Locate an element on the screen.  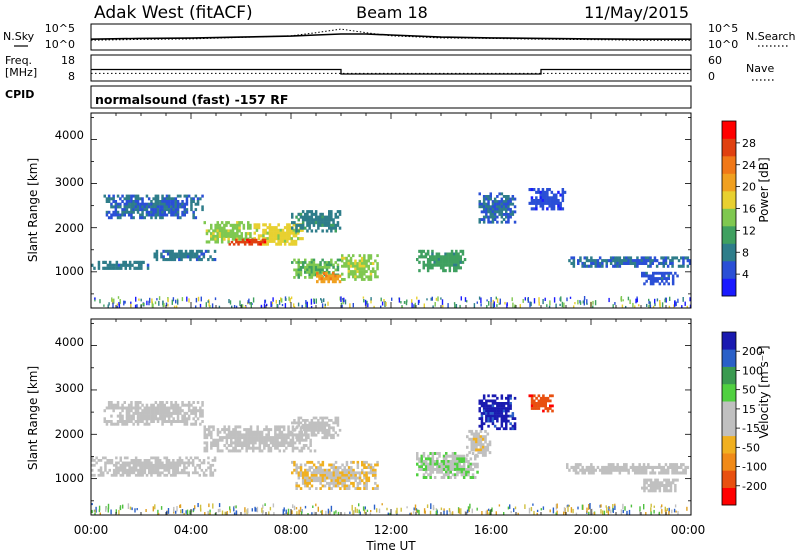
time-tick-16: 16:00 is located at coordinates (491, 530).